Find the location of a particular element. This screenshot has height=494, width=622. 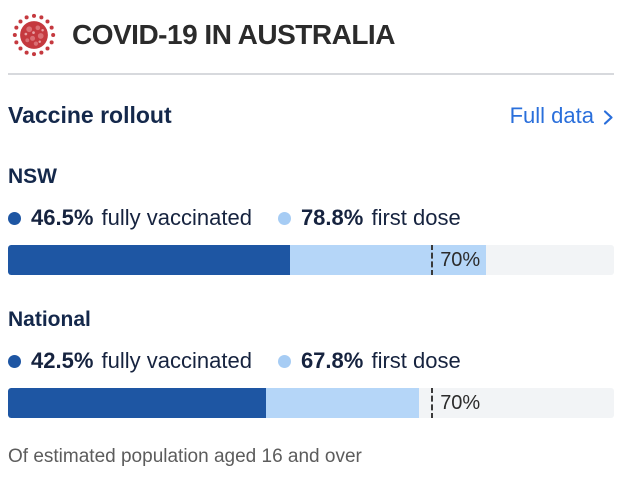

progress-bar-national: 70% is located at coordinates (311, 403).